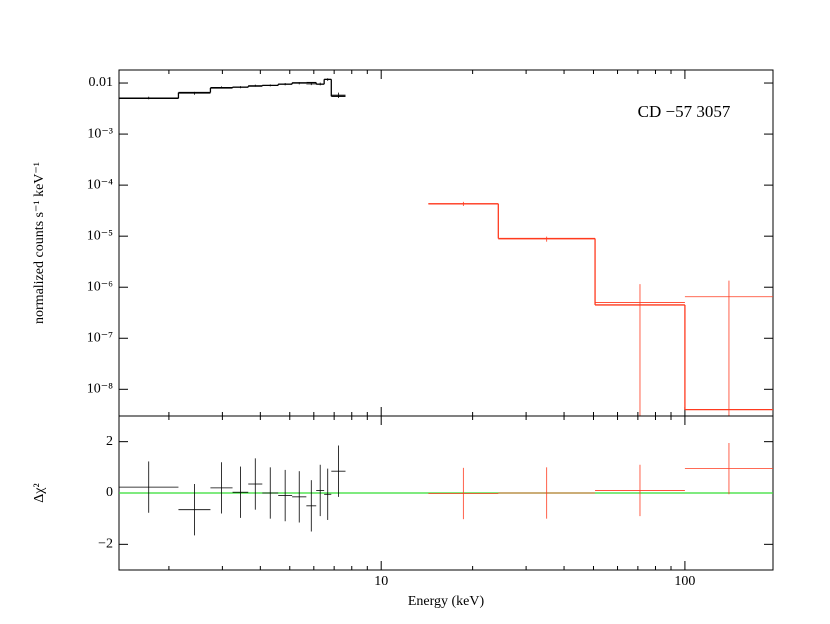 The image size is (830, 624). What do you see at coordinates (446, 601) in the screenshot?
I see `x-axis-label: Energy (keV)` at bounding box center [446, 601].